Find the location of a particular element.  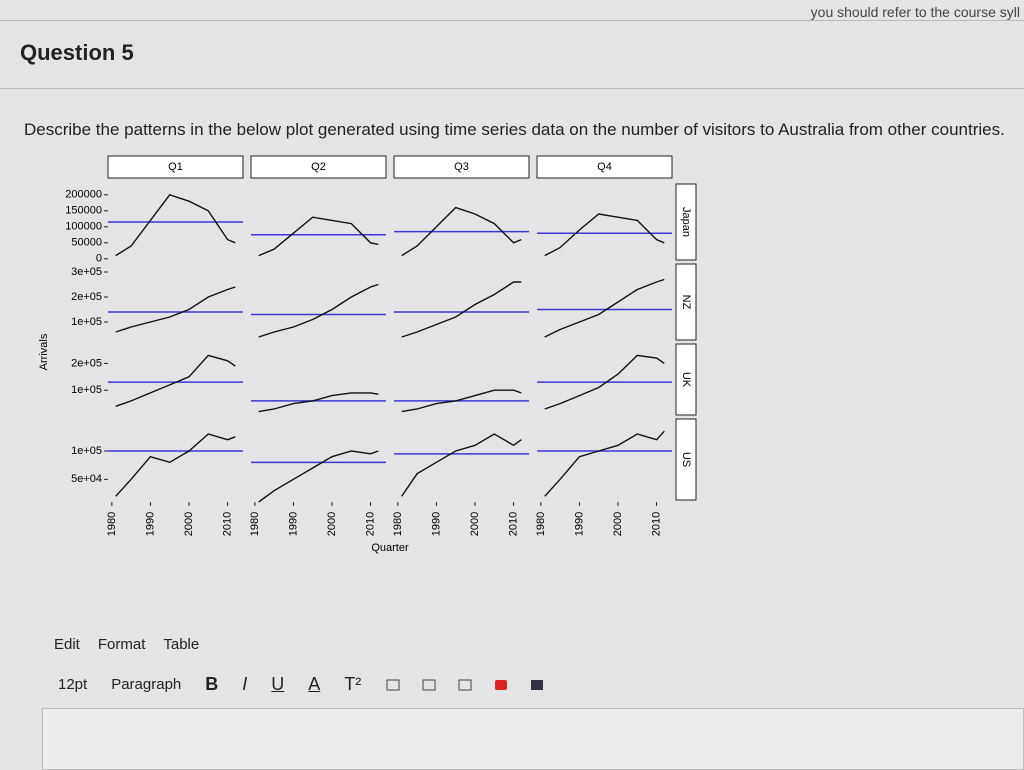

icon-group is located at coordinates (465, 685).